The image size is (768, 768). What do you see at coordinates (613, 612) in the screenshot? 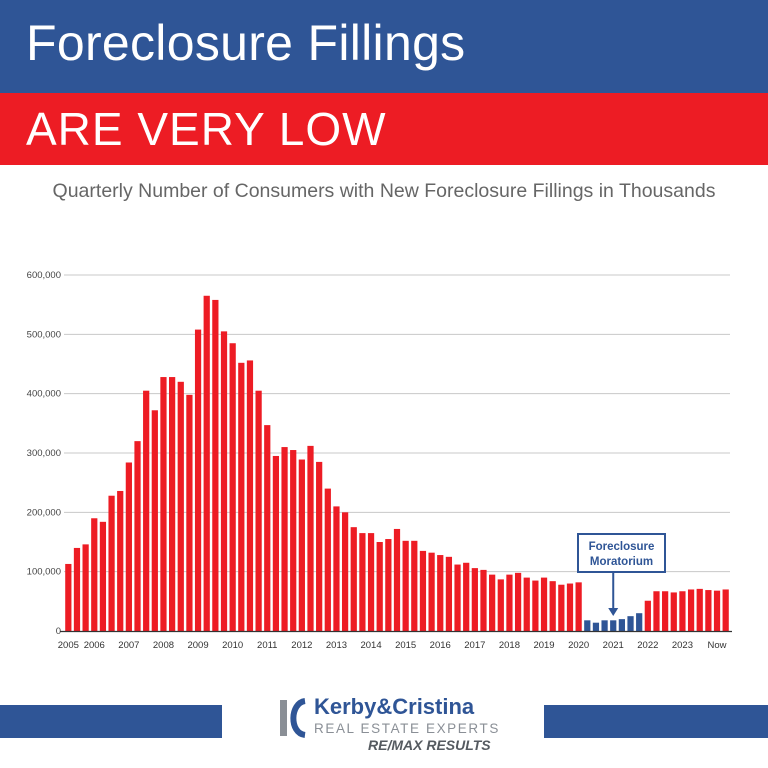
I see `annotation-arrow-head` at bounding box center [613, 612].